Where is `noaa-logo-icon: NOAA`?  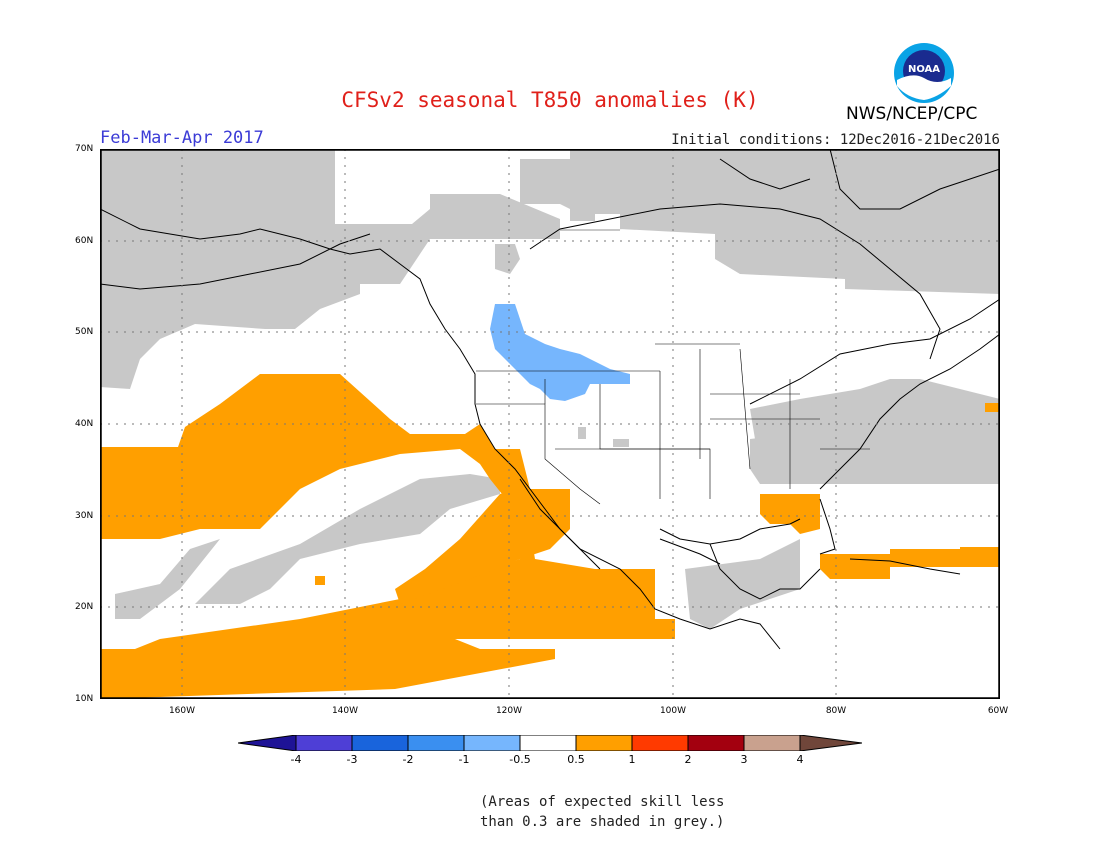
noaa-logo-icon: NOAA is located at coordinates (924, 73).